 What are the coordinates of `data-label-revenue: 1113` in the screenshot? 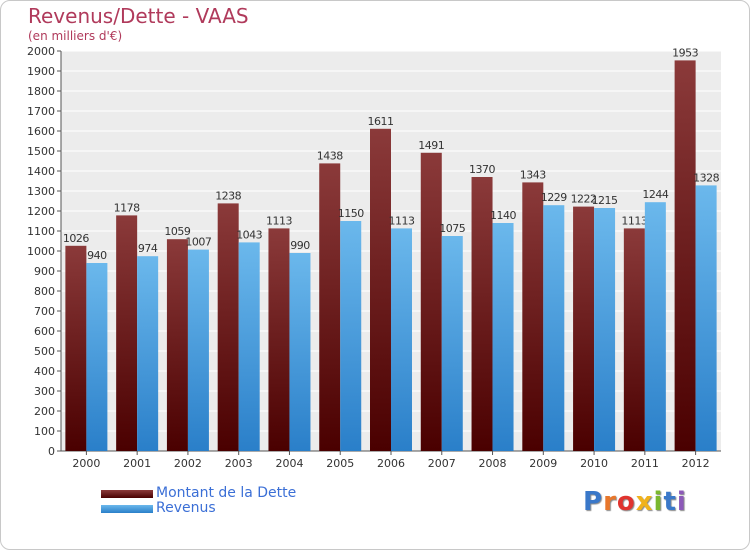 It's located at (402, 220).